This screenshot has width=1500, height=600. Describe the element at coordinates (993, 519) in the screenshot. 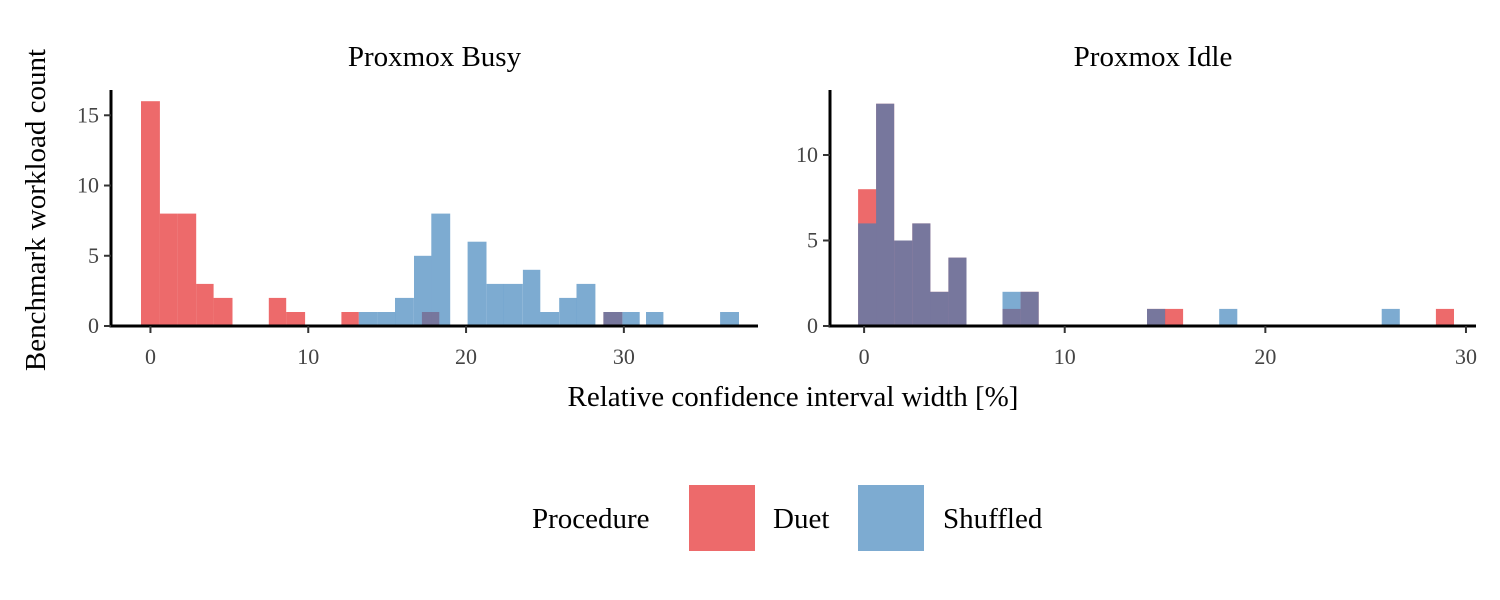

I see `legend-label-shuffled: Shuffled` at that location.